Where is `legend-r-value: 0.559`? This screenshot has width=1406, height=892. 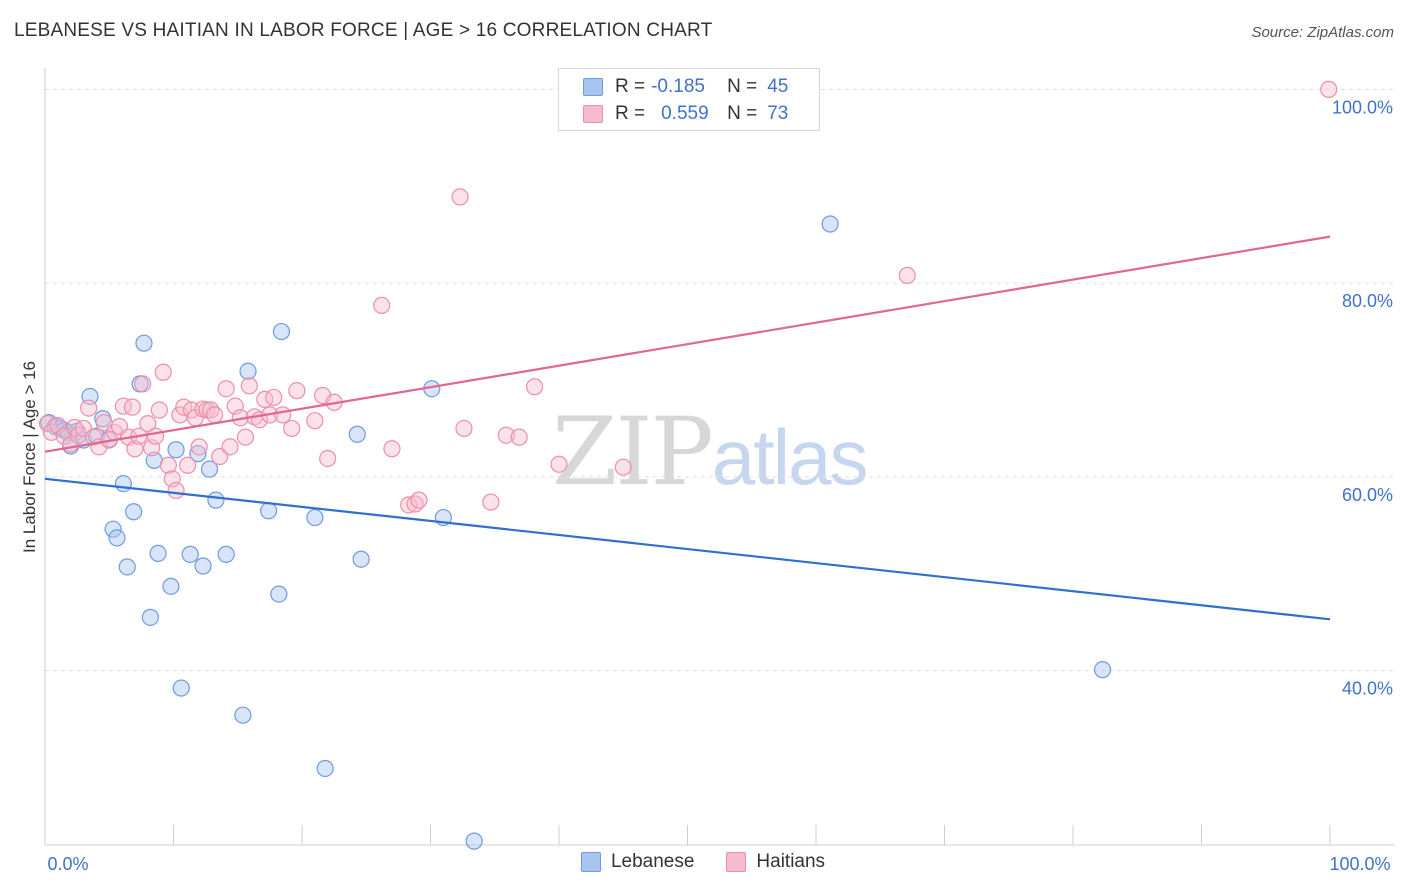
legend-r-value: 0.559 is located at coordinates (685, 113).